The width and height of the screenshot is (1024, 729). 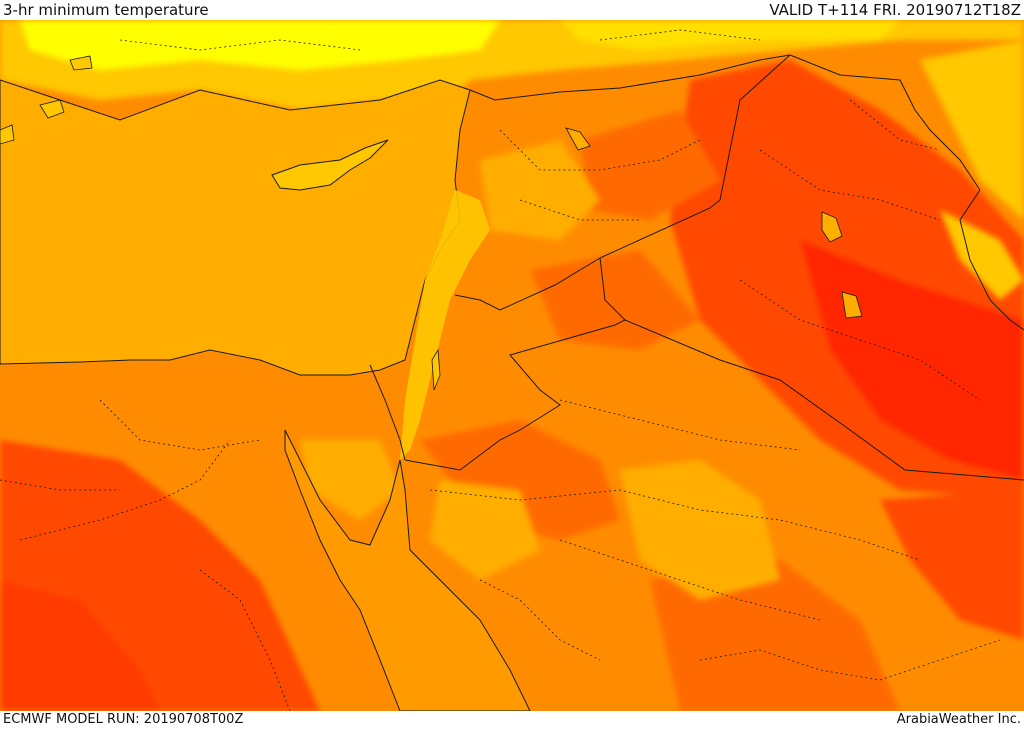 What do you see at coordinates (578, 139) in the screenshot?
I see `lake-assad` at bounding box center [578, 139].